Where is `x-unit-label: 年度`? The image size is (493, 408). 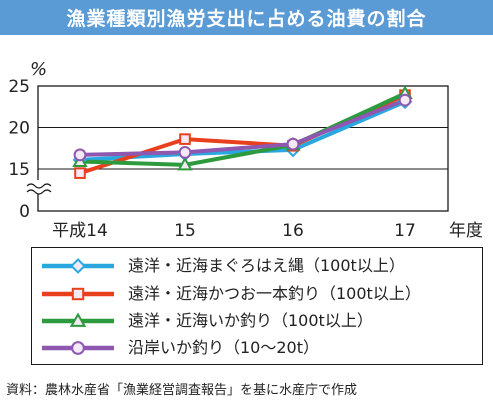 x-unit-label: 年度 is located at coordinates (466, 231).